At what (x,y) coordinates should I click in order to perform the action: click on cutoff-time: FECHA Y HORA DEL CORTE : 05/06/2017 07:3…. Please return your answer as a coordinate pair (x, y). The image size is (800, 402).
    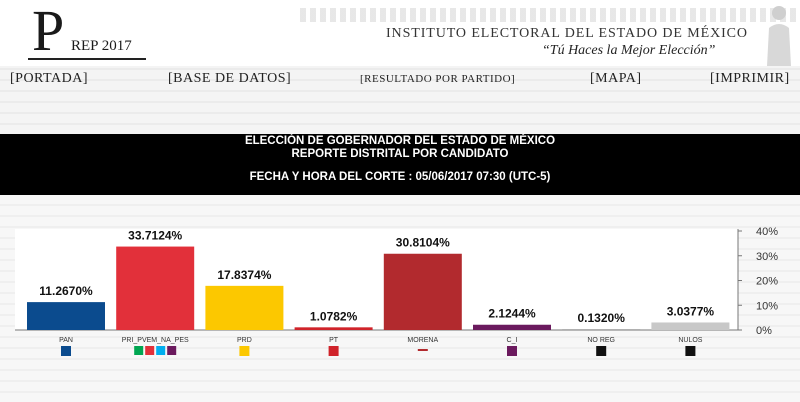
    Looking at the image, I should click on (400, 177).